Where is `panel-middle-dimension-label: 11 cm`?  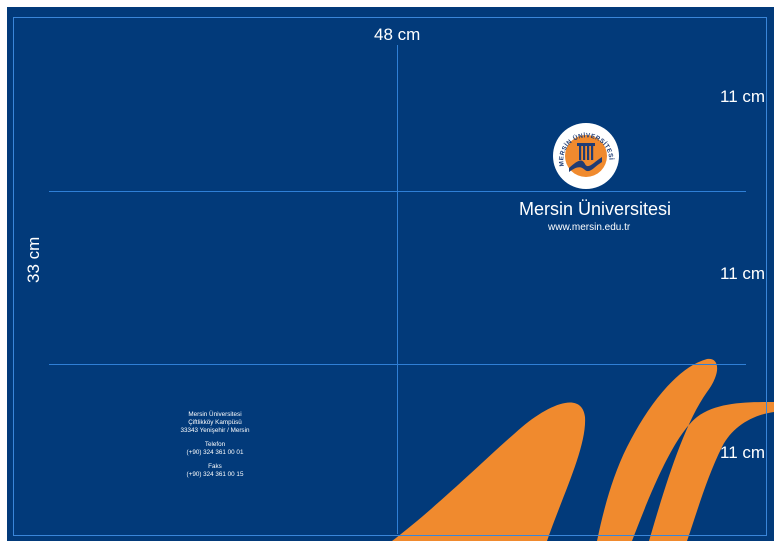
panel-middle-dimension-label: 11 cm is located at coordinates (743, 273).